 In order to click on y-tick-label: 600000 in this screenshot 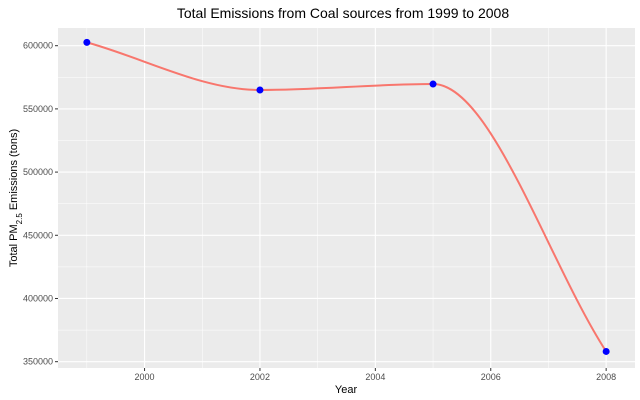, I will do `click(38, 46)`.